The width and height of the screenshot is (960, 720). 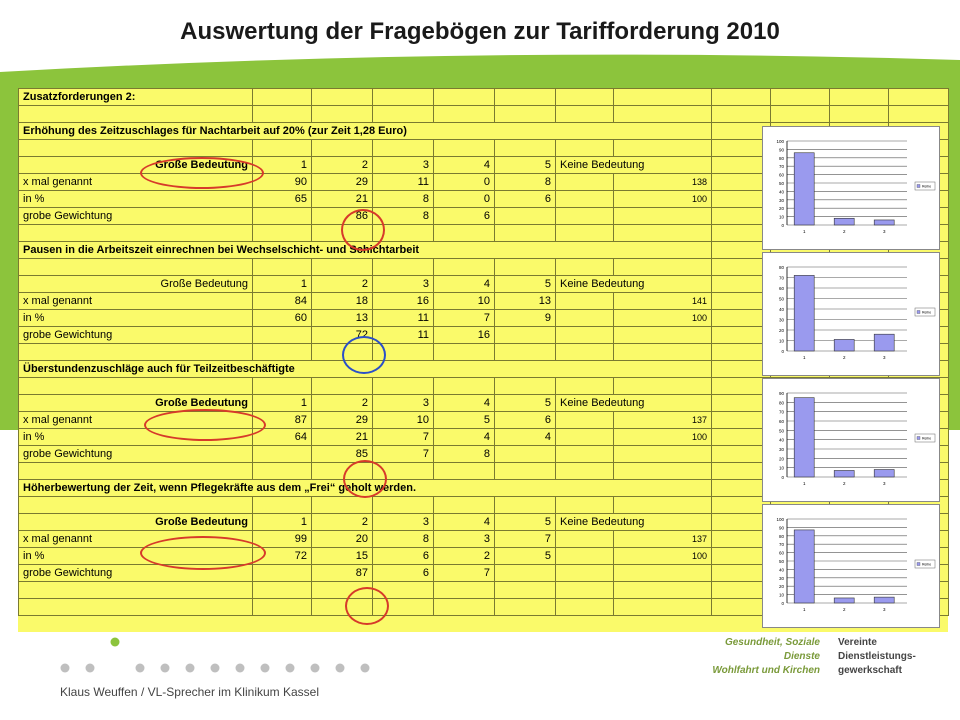 What do you see at coordinates (342, 199) in the screenshot?
I see `percent-value: 21` at bounding box center [342, 199].